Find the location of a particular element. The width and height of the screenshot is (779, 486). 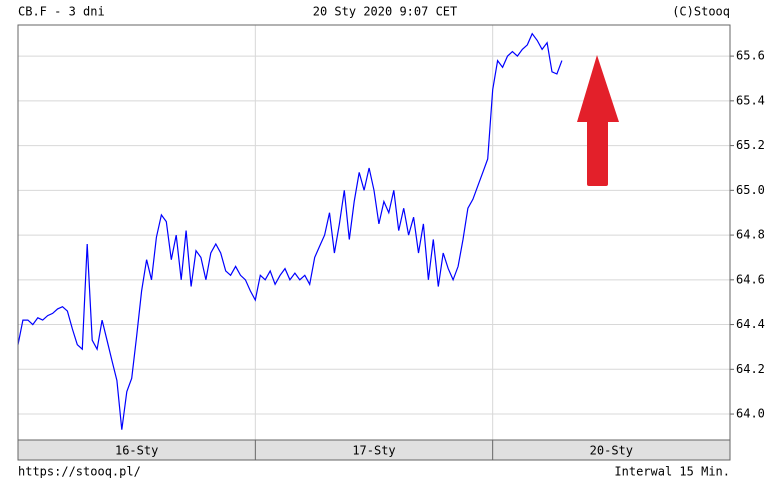

y-tick-label: 65.0 is located at coordinates (750, 190).